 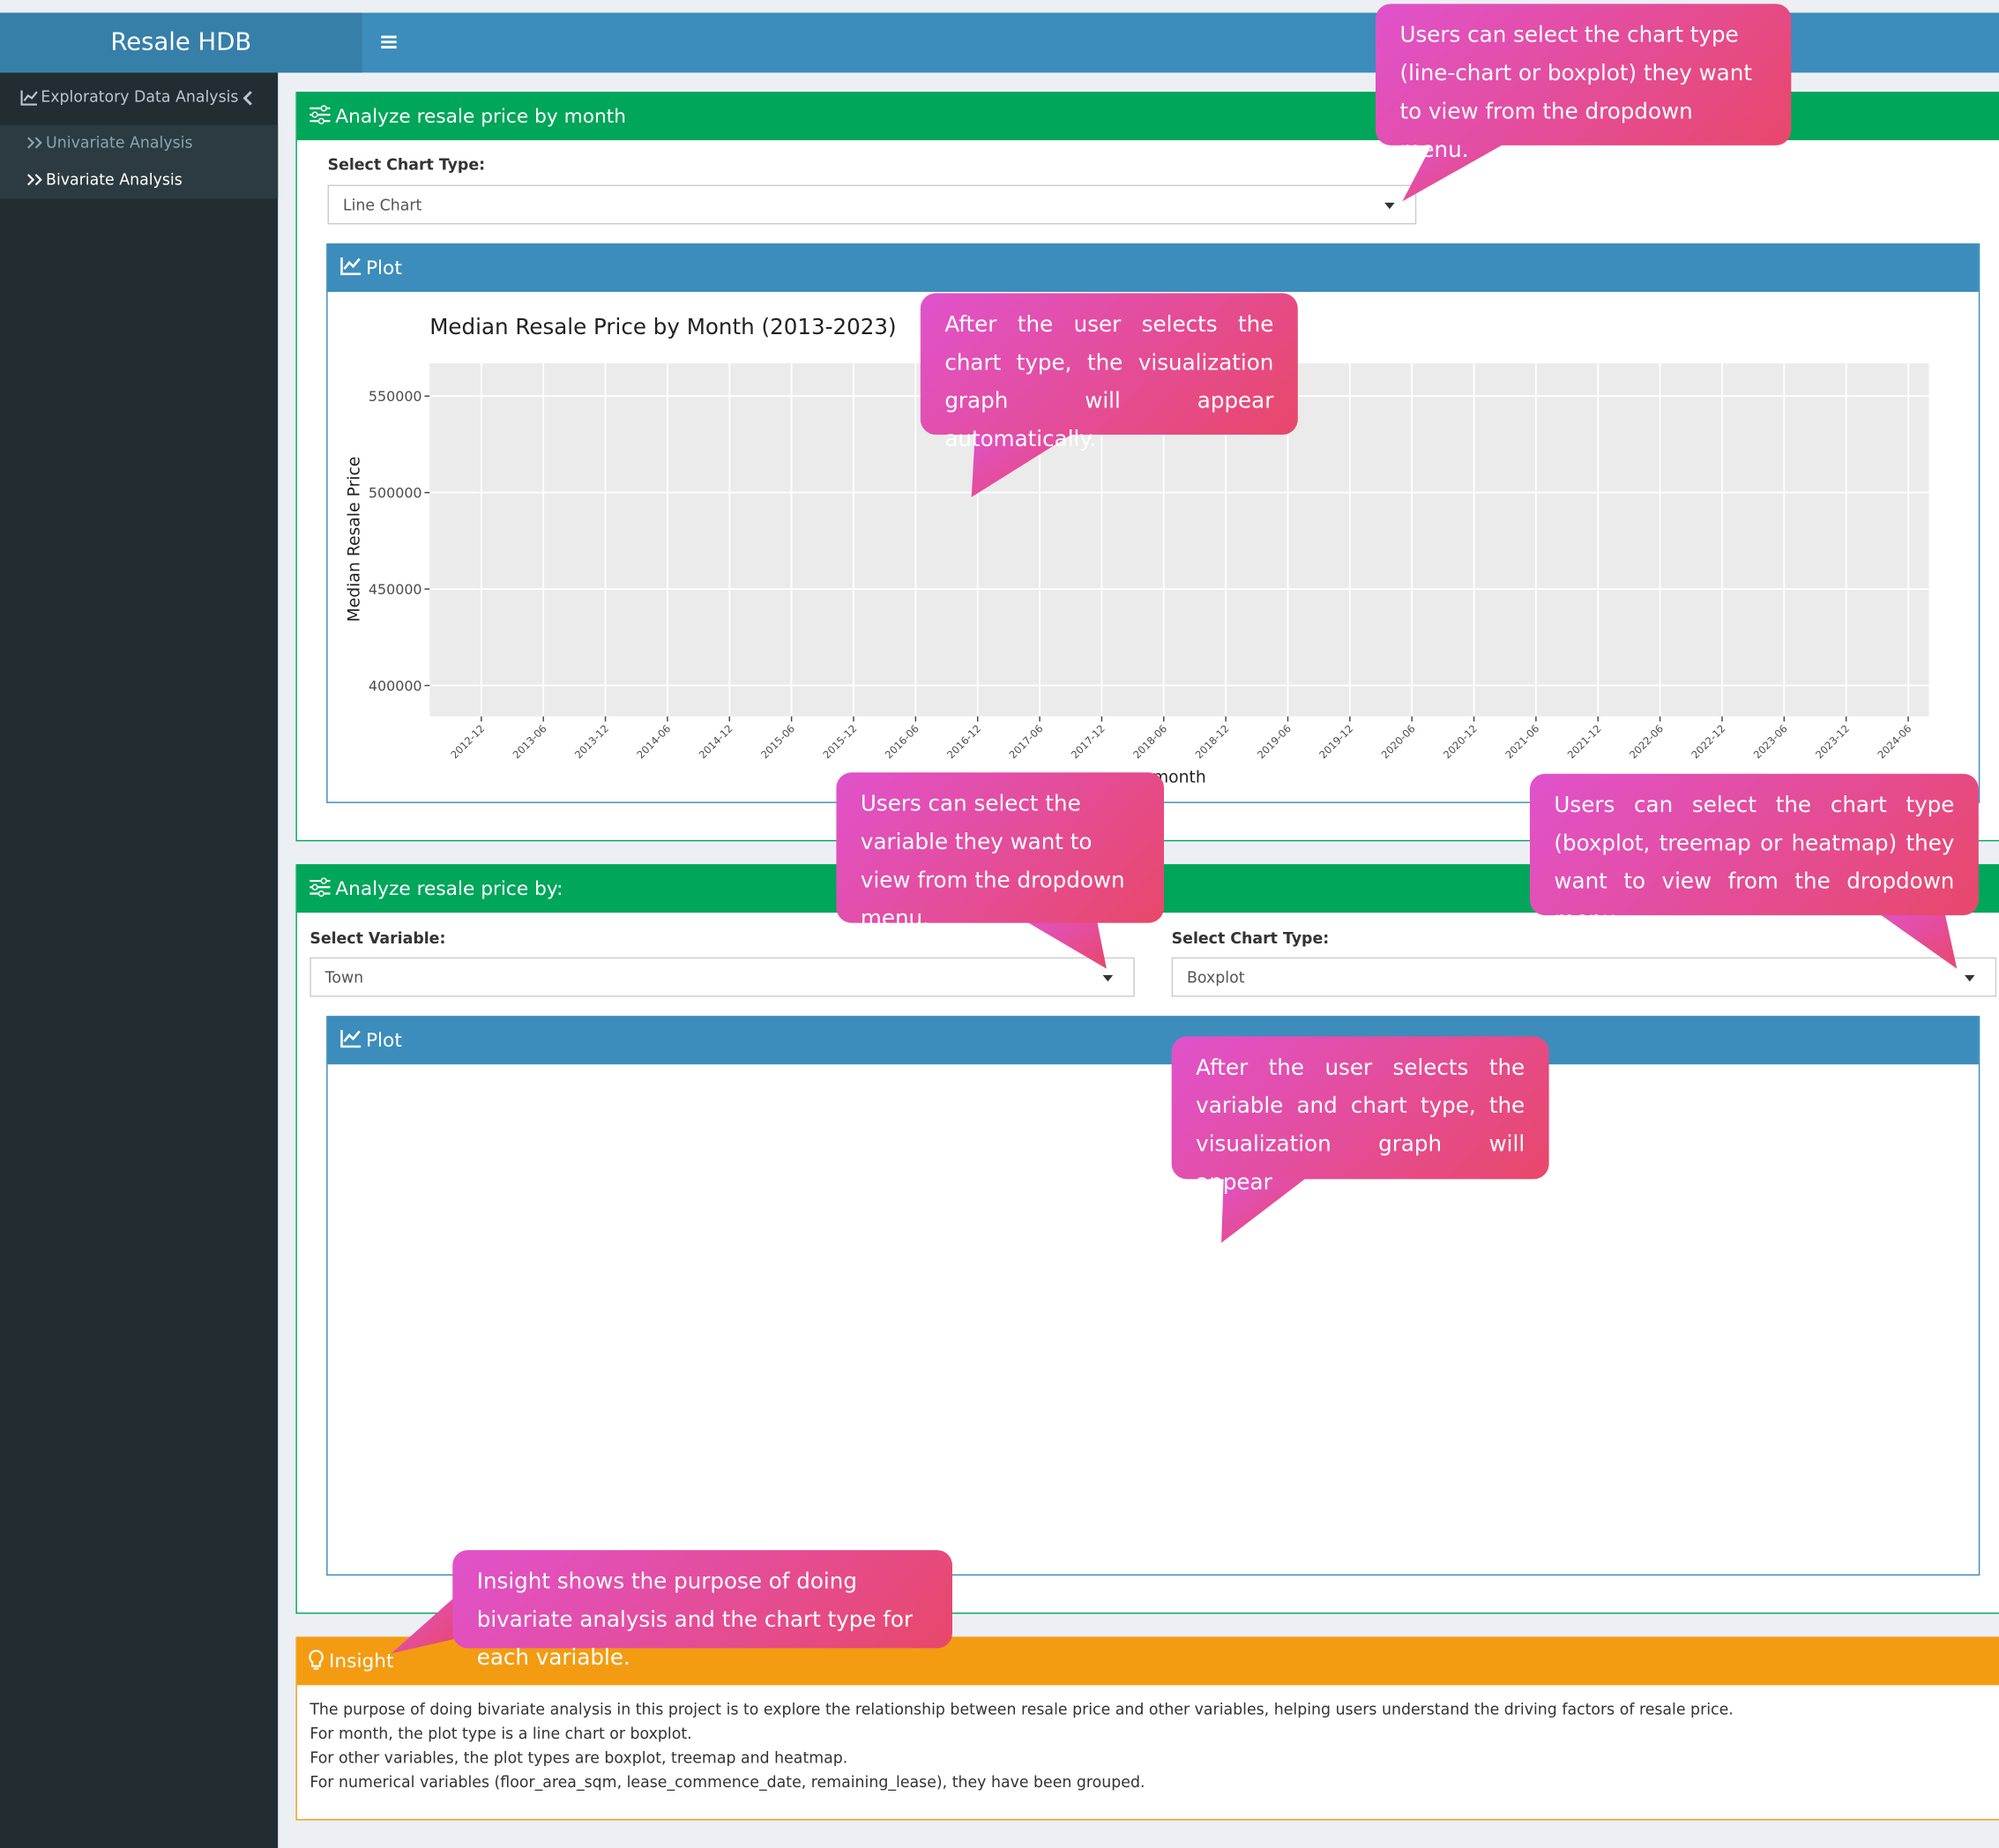 What do you see at coordinates (378, 938) in the screenshot?
I see `select-label: Select Variable:` at bounding box center [378, 938].